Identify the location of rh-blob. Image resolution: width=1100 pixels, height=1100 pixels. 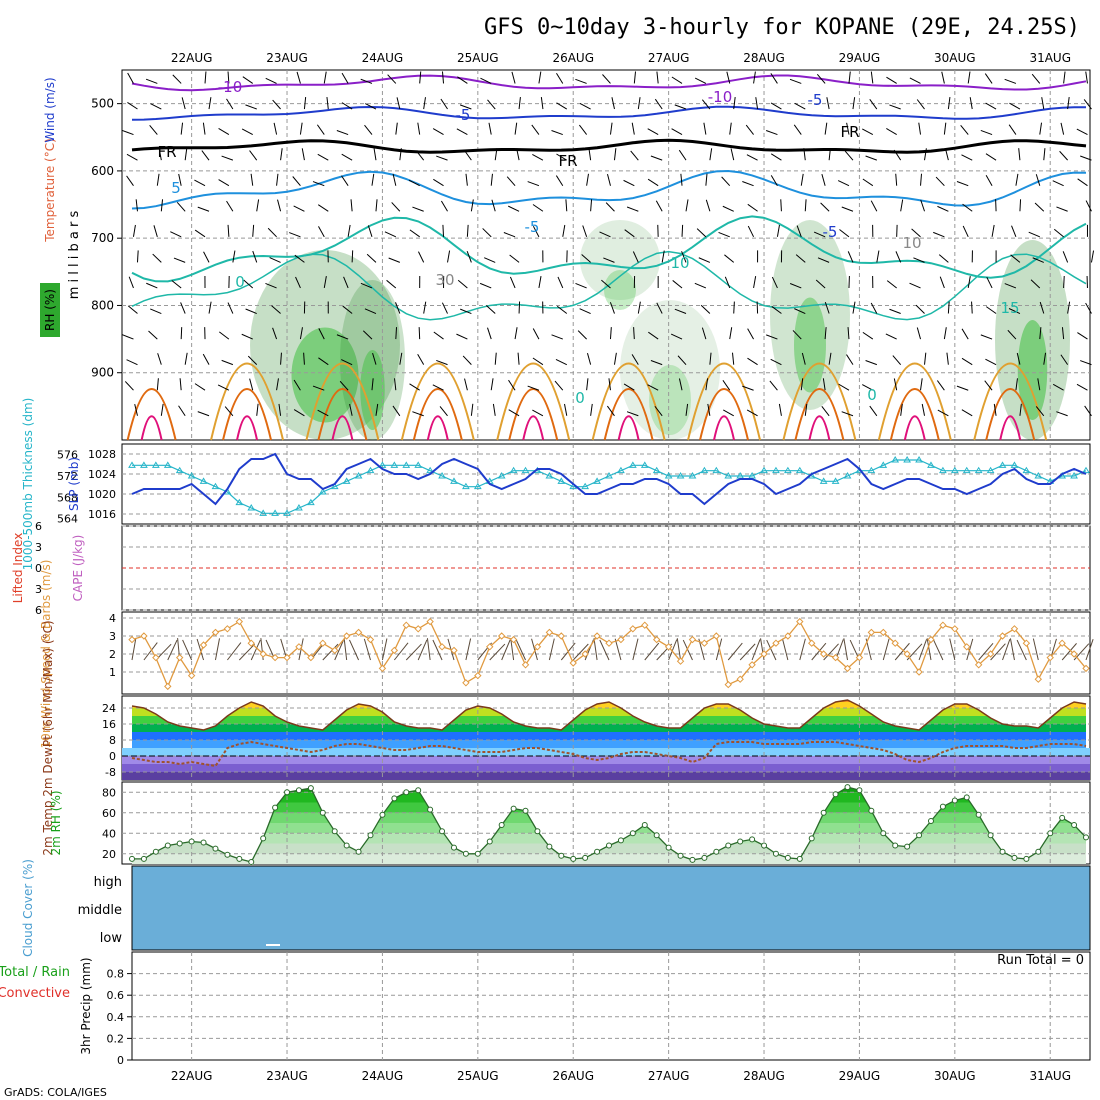
(620, 260).